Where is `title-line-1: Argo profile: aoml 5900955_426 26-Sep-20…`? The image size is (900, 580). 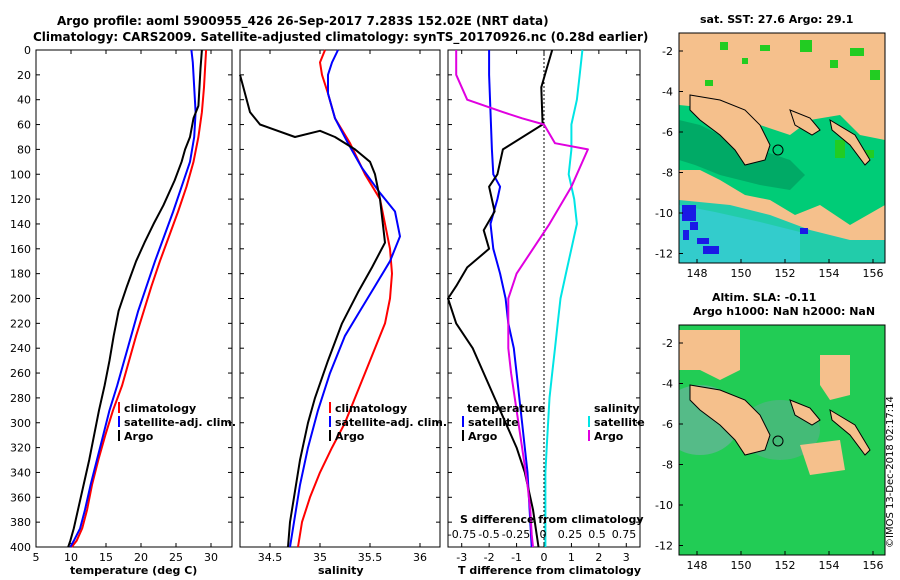 title-line-1: Argo profile: aoml 5900955_426 26-Sep-20… is located at coordinates (303, 21).